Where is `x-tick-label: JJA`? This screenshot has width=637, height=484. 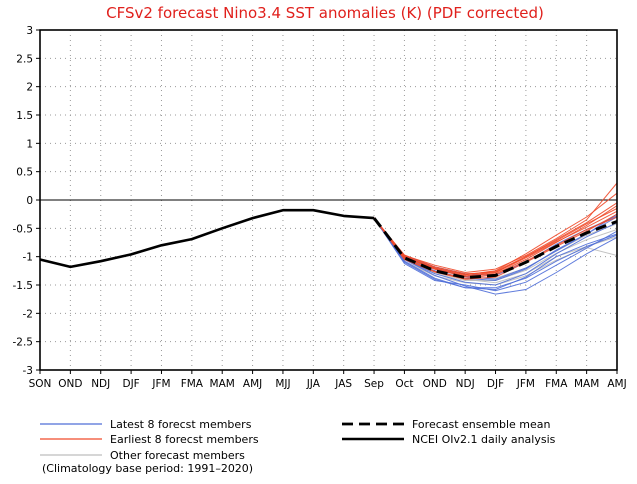
x-tick-label: JJA is located at coordinates (313, 384).